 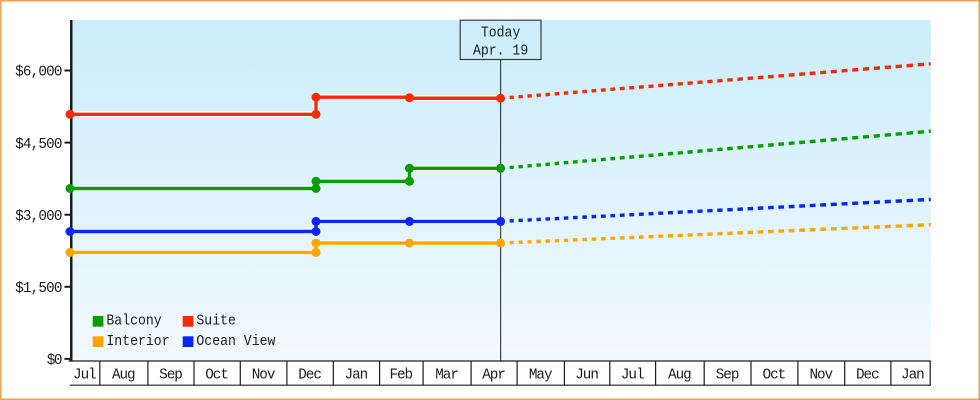 I want to click on svg-text: $6,000, so click(x=38, y=73).